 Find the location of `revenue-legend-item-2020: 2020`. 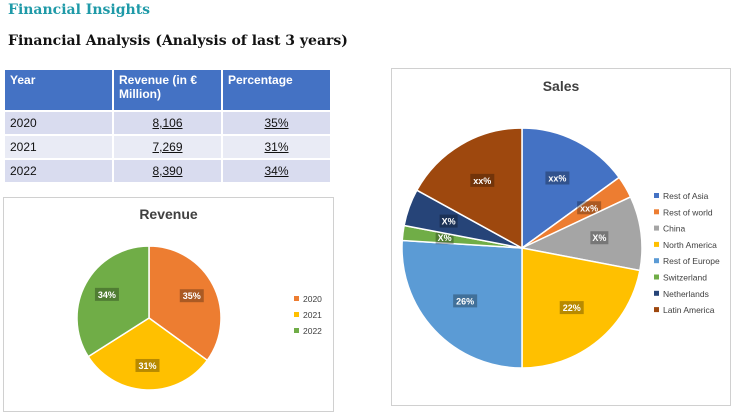

revenue-legend-item-2020: 2020 is located at coordinates (312, 299).